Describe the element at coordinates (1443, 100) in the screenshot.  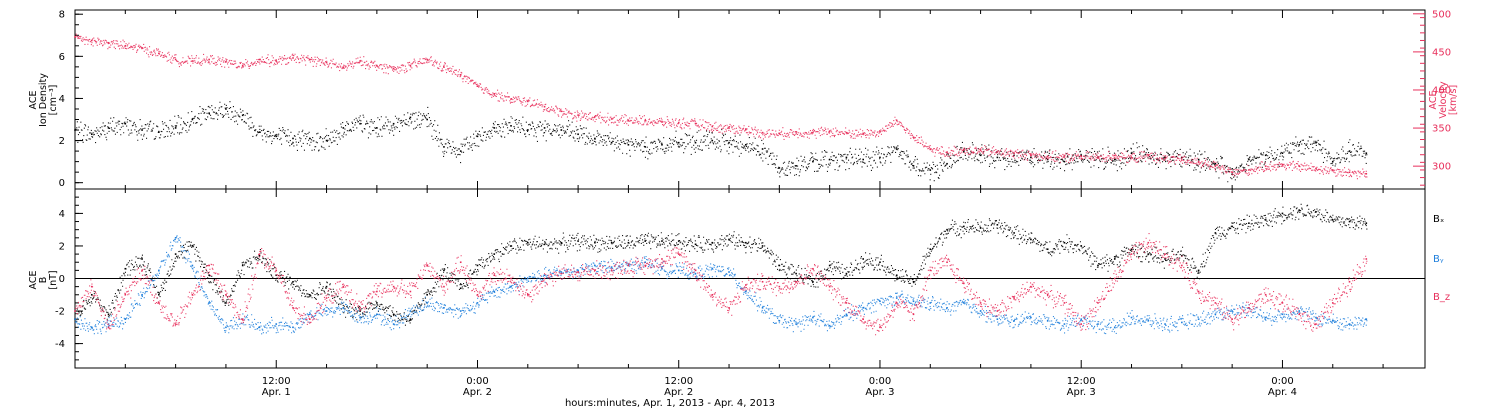
I see `top-y2label-line: Velocity` at that location.